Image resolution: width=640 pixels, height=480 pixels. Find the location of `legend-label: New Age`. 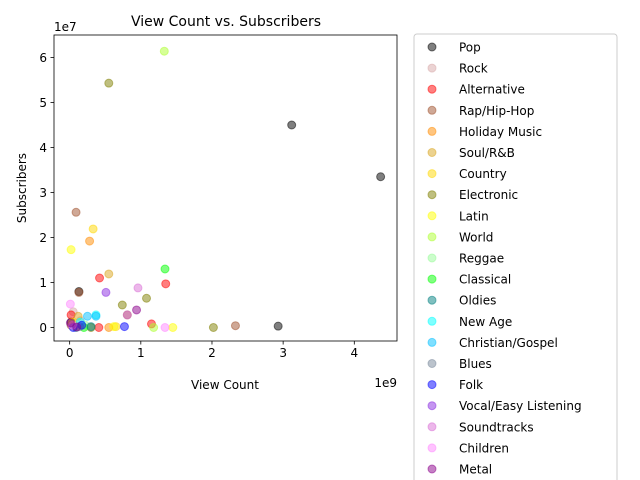

legend-label: New Age is located at coordinates (485, 322).